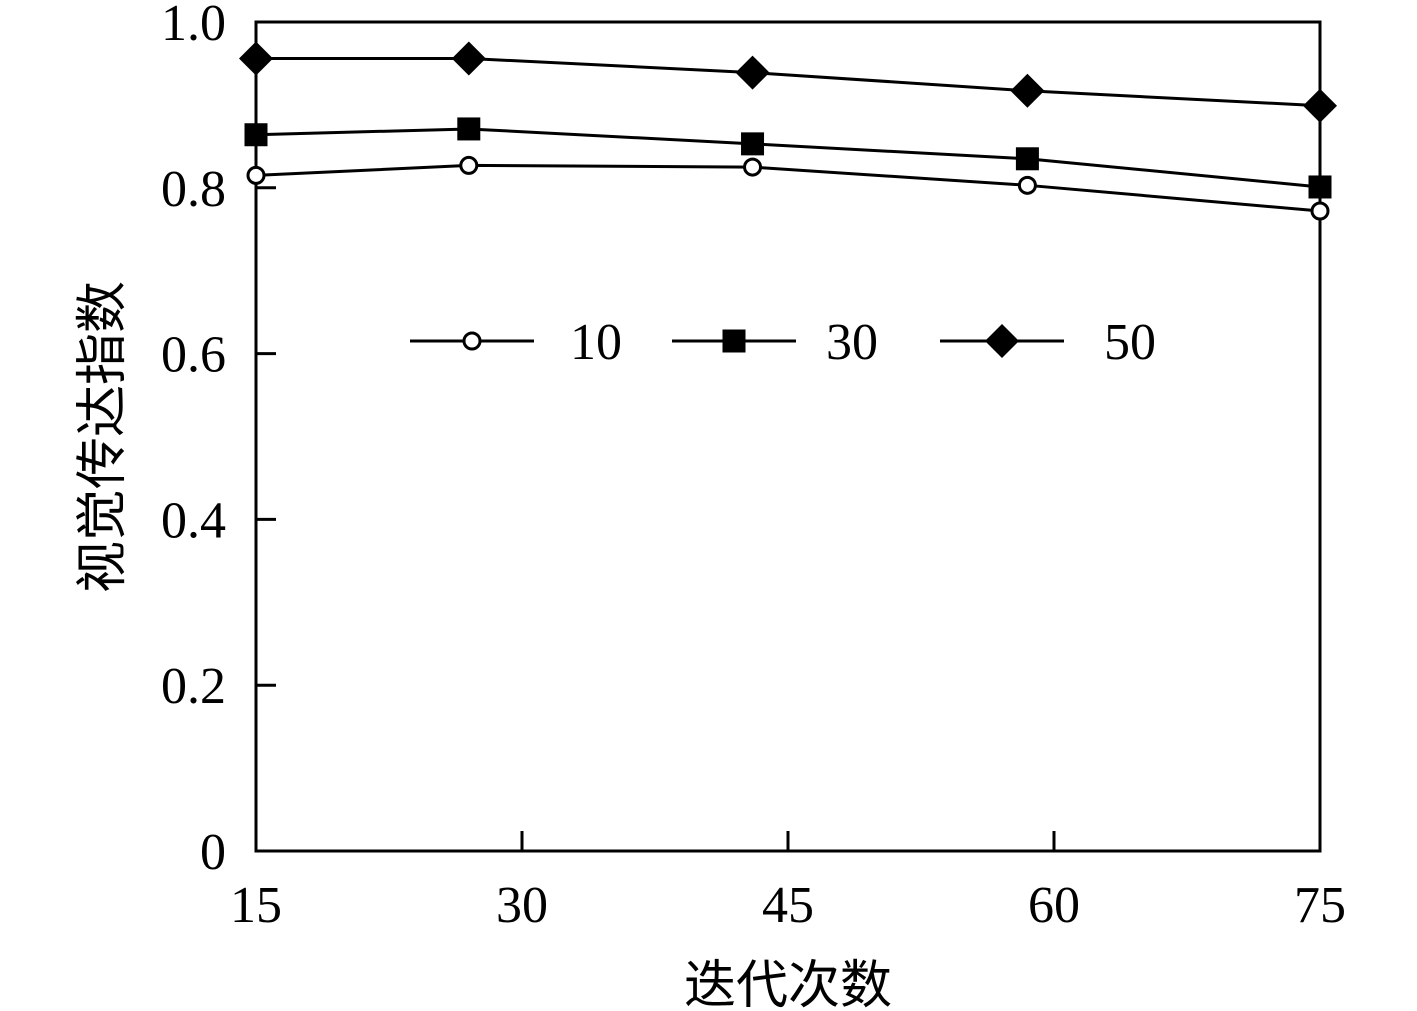 The height and width of the screenshot is (1011, 1417). What do you see at coordinates (775, 342) in the screenshot?
I see `legend-item-30: 30` at bounding box center [775, 342].